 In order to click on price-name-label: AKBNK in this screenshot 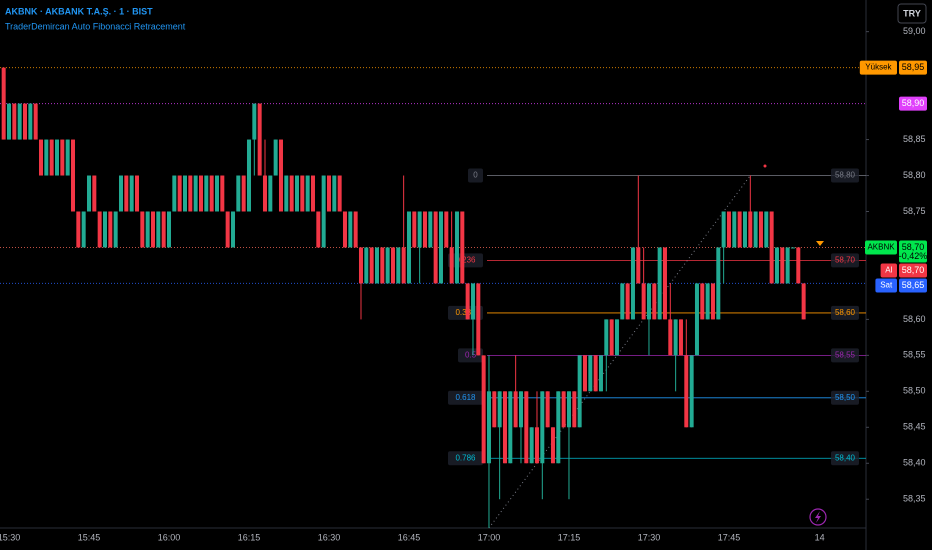, I will do `click(881, 247)`.